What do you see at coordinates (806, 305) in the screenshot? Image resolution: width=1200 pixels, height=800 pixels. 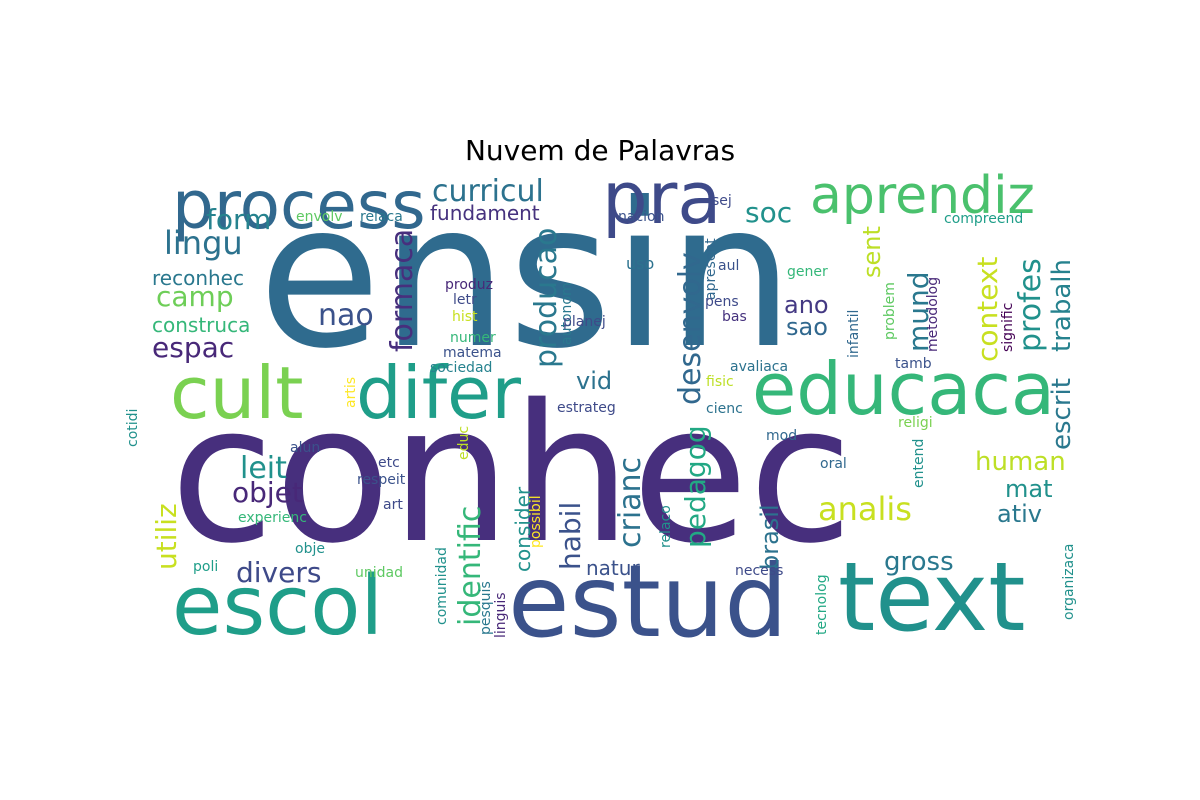 I see `word-ano: ano` at bounding box center [806, 305].